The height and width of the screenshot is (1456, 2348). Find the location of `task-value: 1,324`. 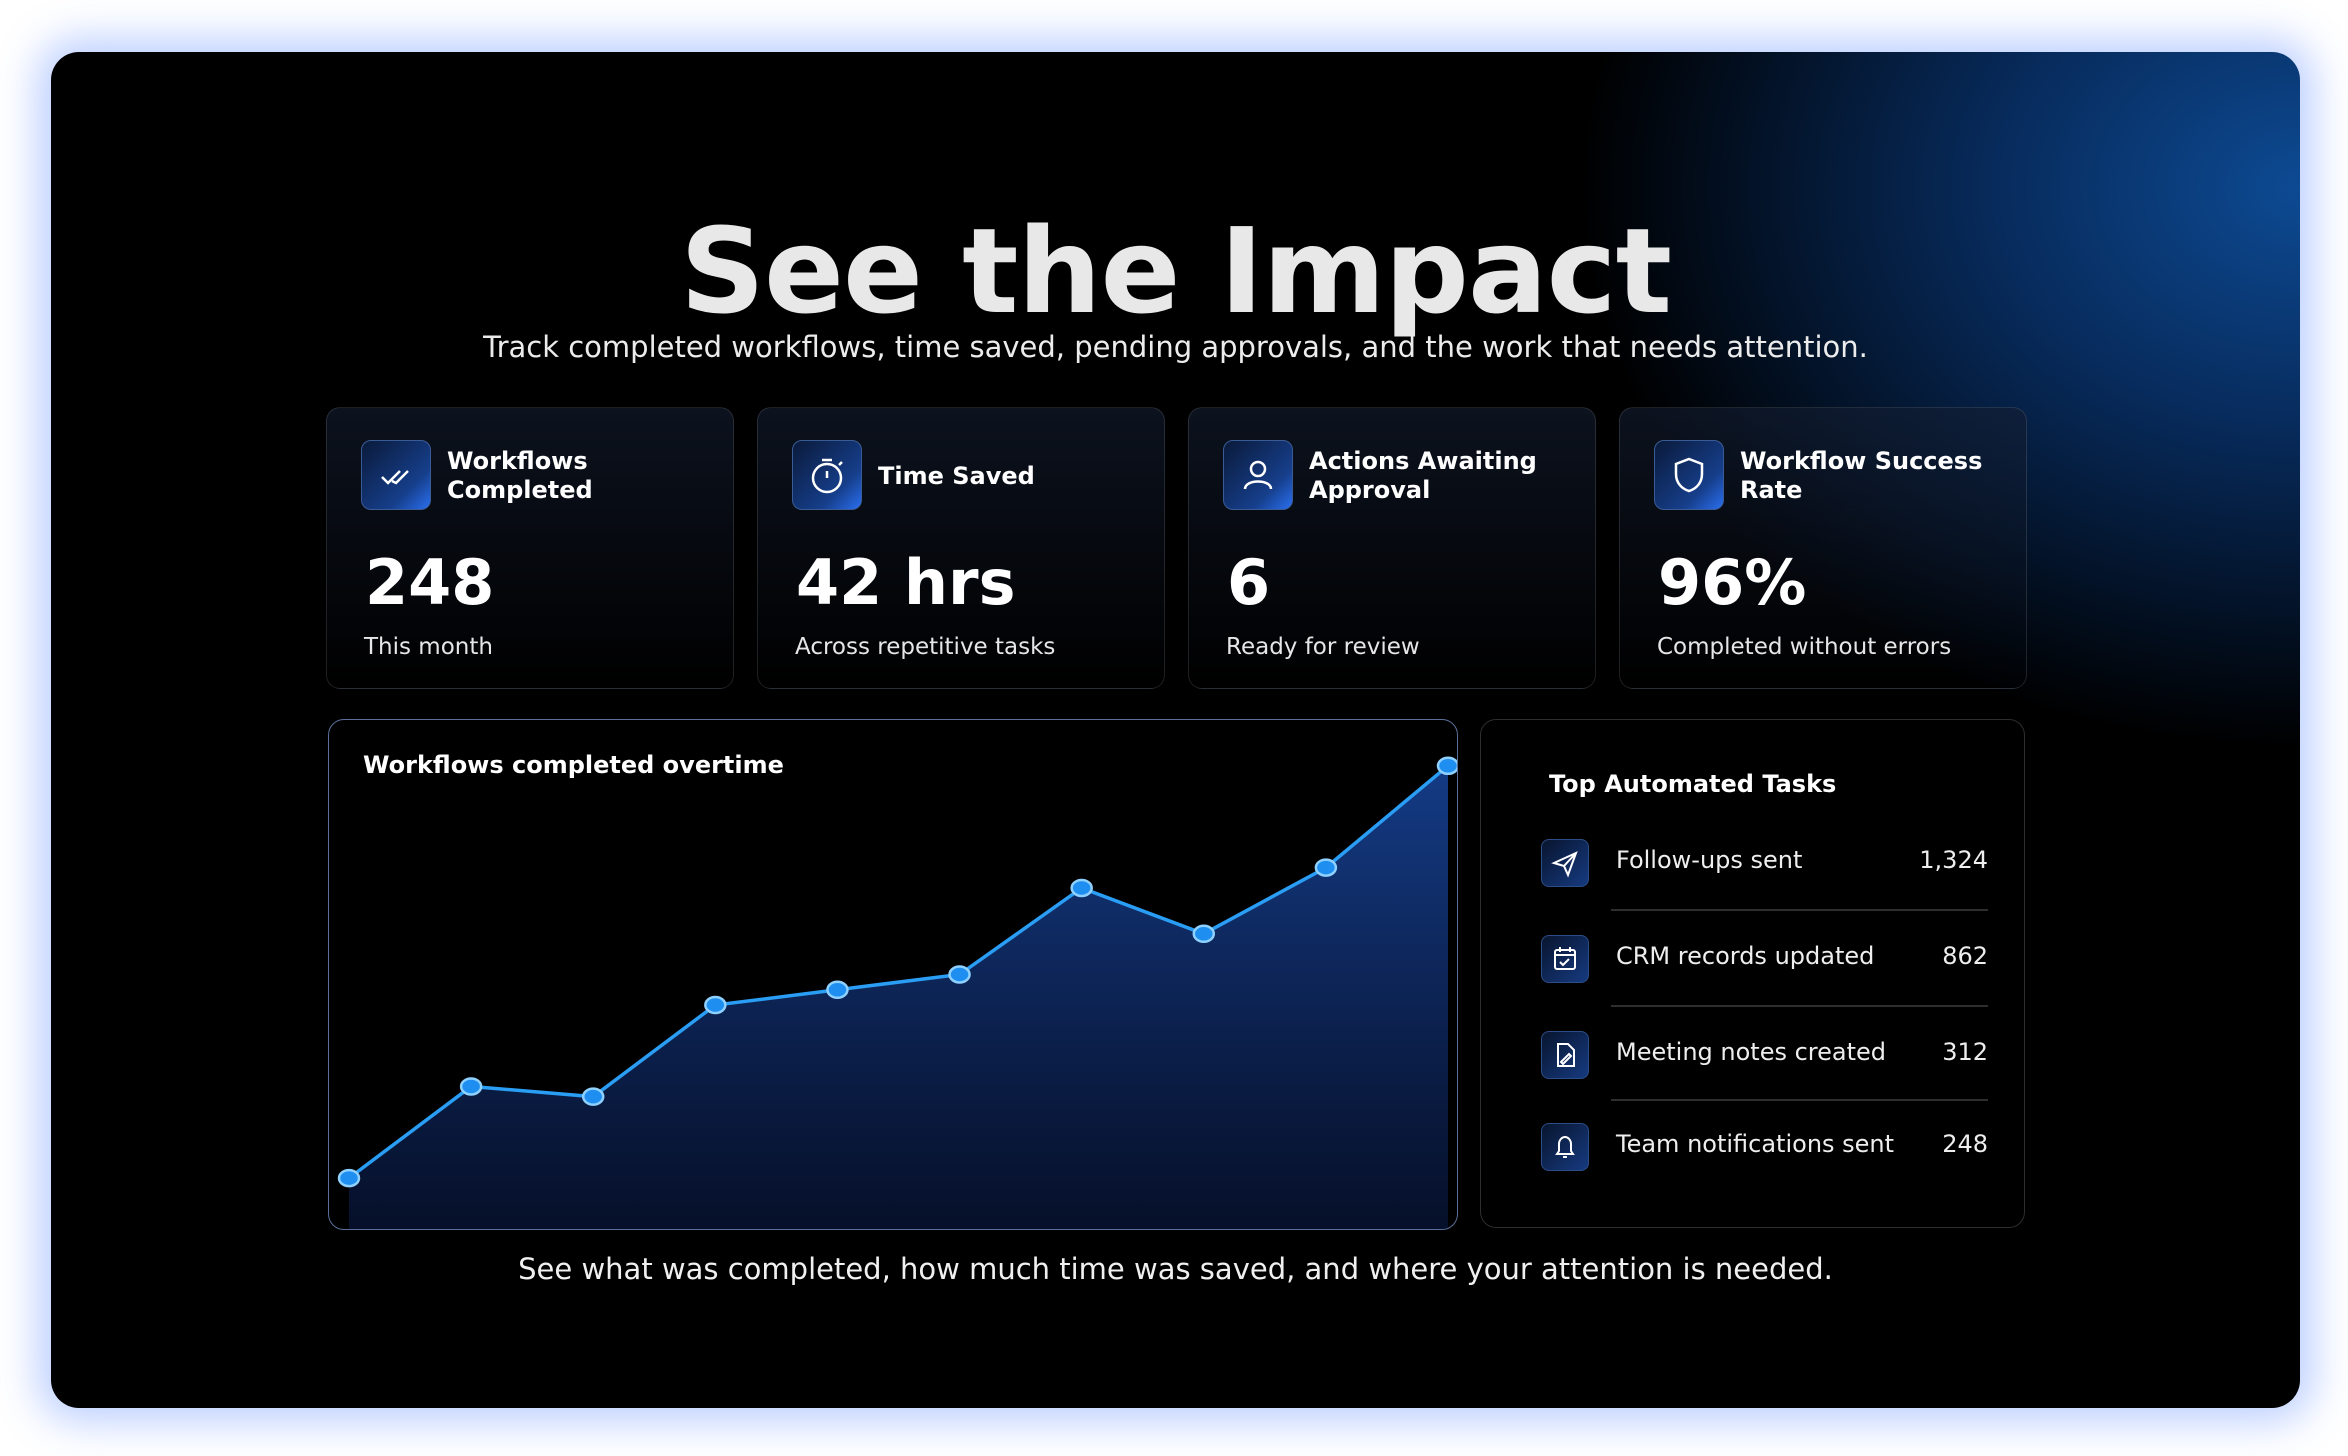

task-value: 1,324 is located at coordinates (1953, 860).